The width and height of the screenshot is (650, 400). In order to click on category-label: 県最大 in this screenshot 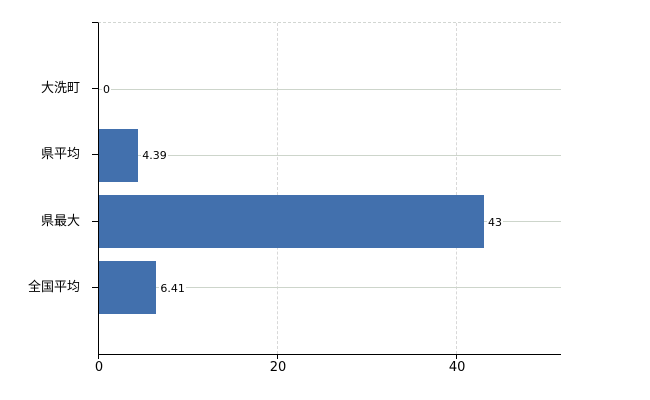, I will do `click(60, 221)`.